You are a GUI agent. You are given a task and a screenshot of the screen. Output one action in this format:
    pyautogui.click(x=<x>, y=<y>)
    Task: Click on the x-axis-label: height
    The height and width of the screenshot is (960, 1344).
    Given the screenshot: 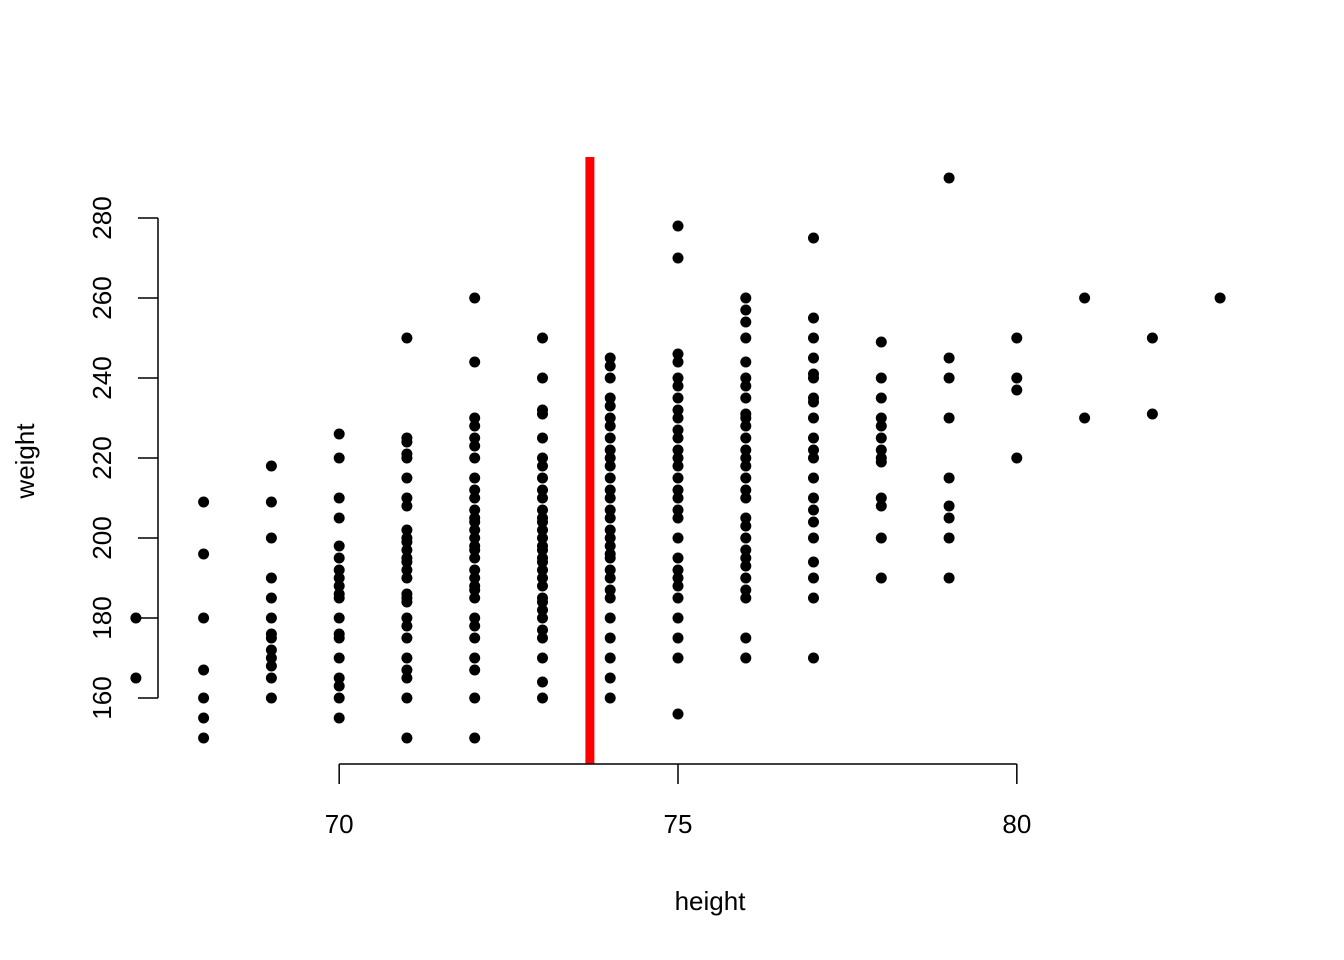 What is the action you would take?
    pyautogui.click(x=711, y=901)
    